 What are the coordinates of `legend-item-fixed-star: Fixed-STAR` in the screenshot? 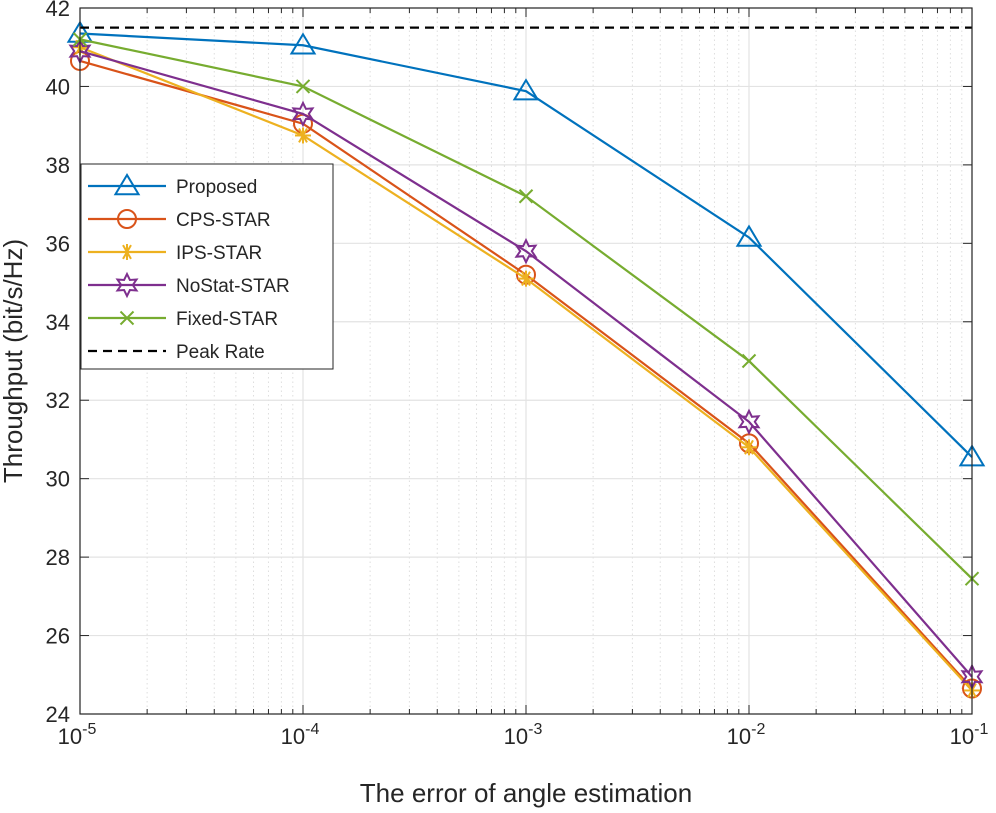 It's located at (183, 319).